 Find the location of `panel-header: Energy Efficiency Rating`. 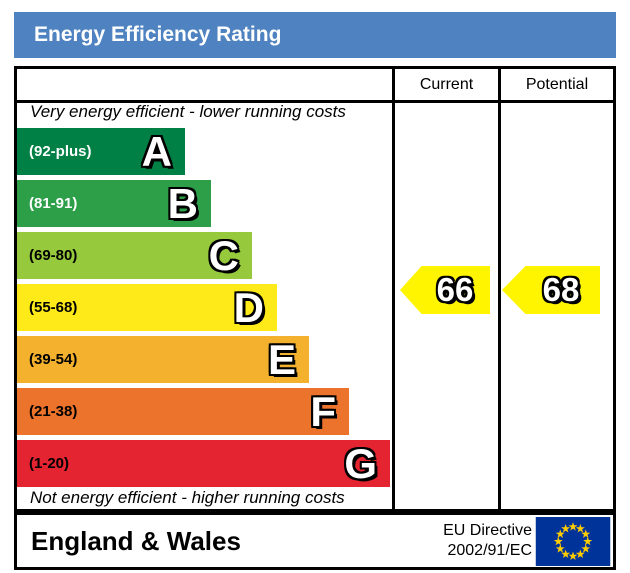

panel-header: Energy Efficiency Rating is located at coordinates (315, 35).